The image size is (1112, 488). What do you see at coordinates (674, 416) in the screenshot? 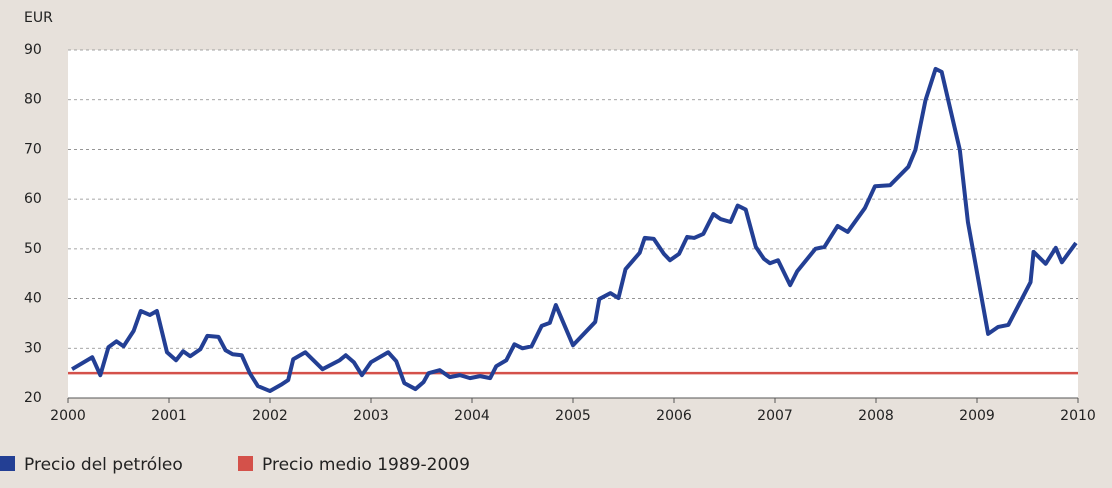
I see `x-tick-label: 2006` at bounding box center [674, 416].